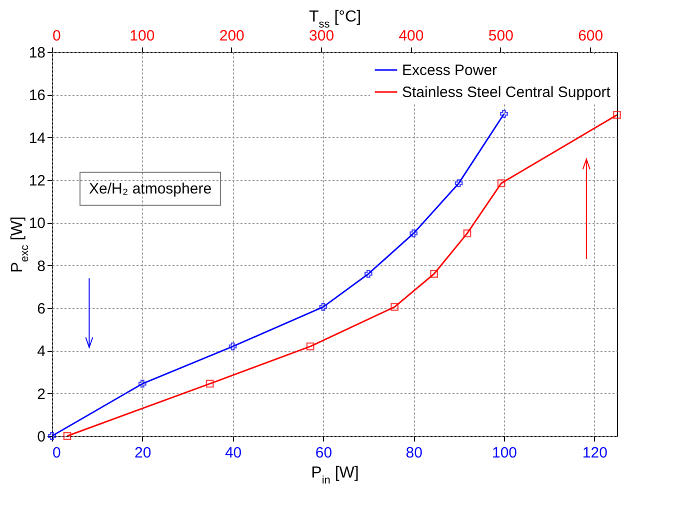 The height and width of the screenshot is (521, 680). Describe the element at coordinates (37, 181) in the screenshot. I see `y-tick-label: 12` at that location.